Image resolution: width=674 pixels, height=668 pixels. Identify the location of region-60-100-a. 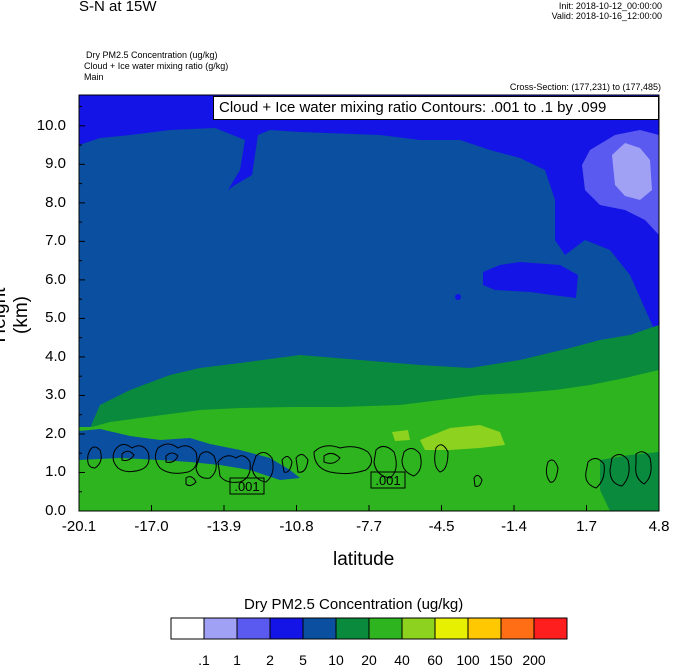
(462, 437).